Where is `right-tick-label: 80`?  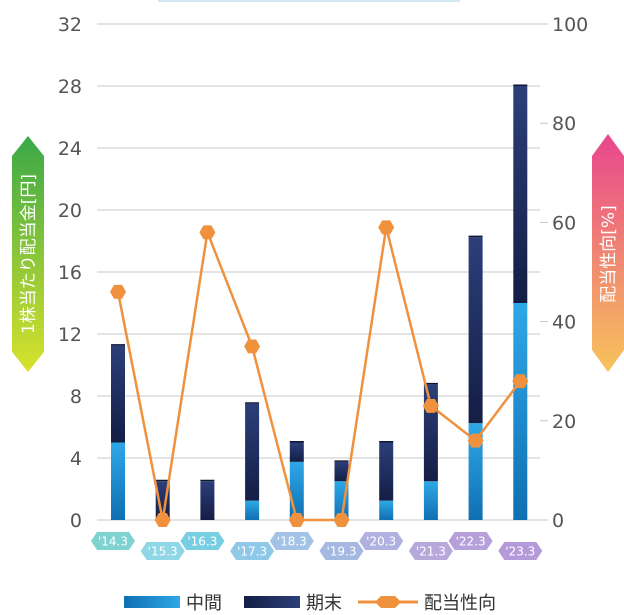
right-tick-label: 80 is located at coordinates (564, 124).